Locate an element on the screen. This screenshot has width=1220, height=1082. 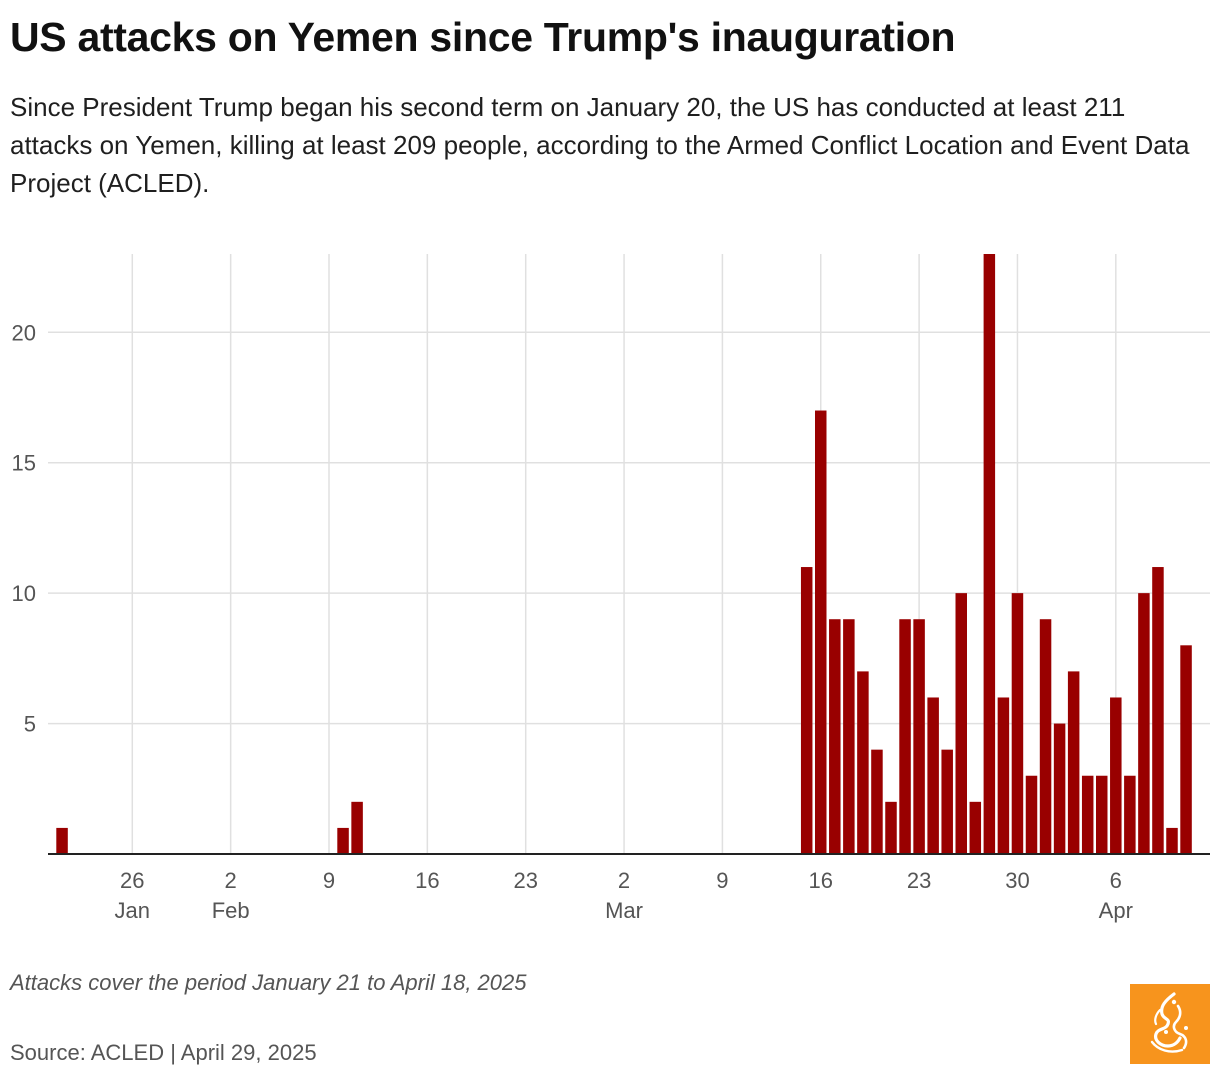
source-credit: Source: ACLED | April 29, 2025 is located at coordinates (163, 1052).